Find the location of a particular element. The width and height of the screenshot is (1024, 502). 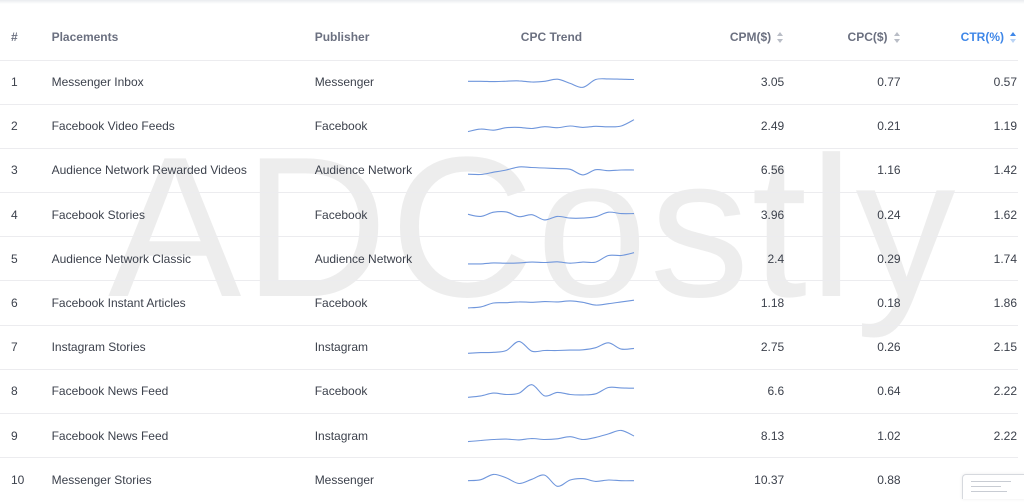

ctr-value: 1.19 is located at coordinates (1005, 126).